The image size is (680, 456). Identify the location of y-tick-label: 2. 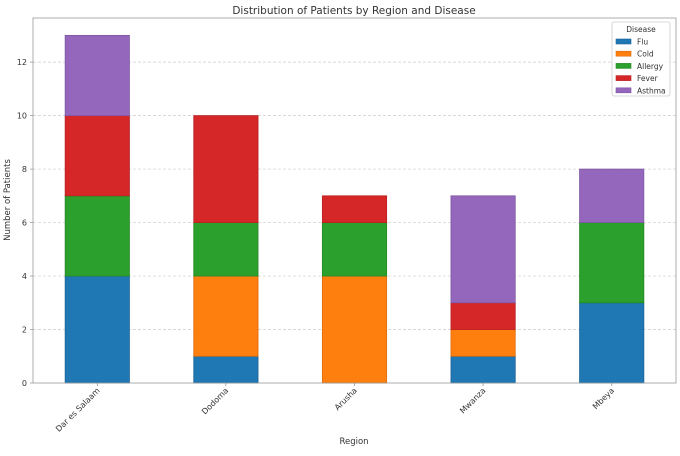
(24, 330).